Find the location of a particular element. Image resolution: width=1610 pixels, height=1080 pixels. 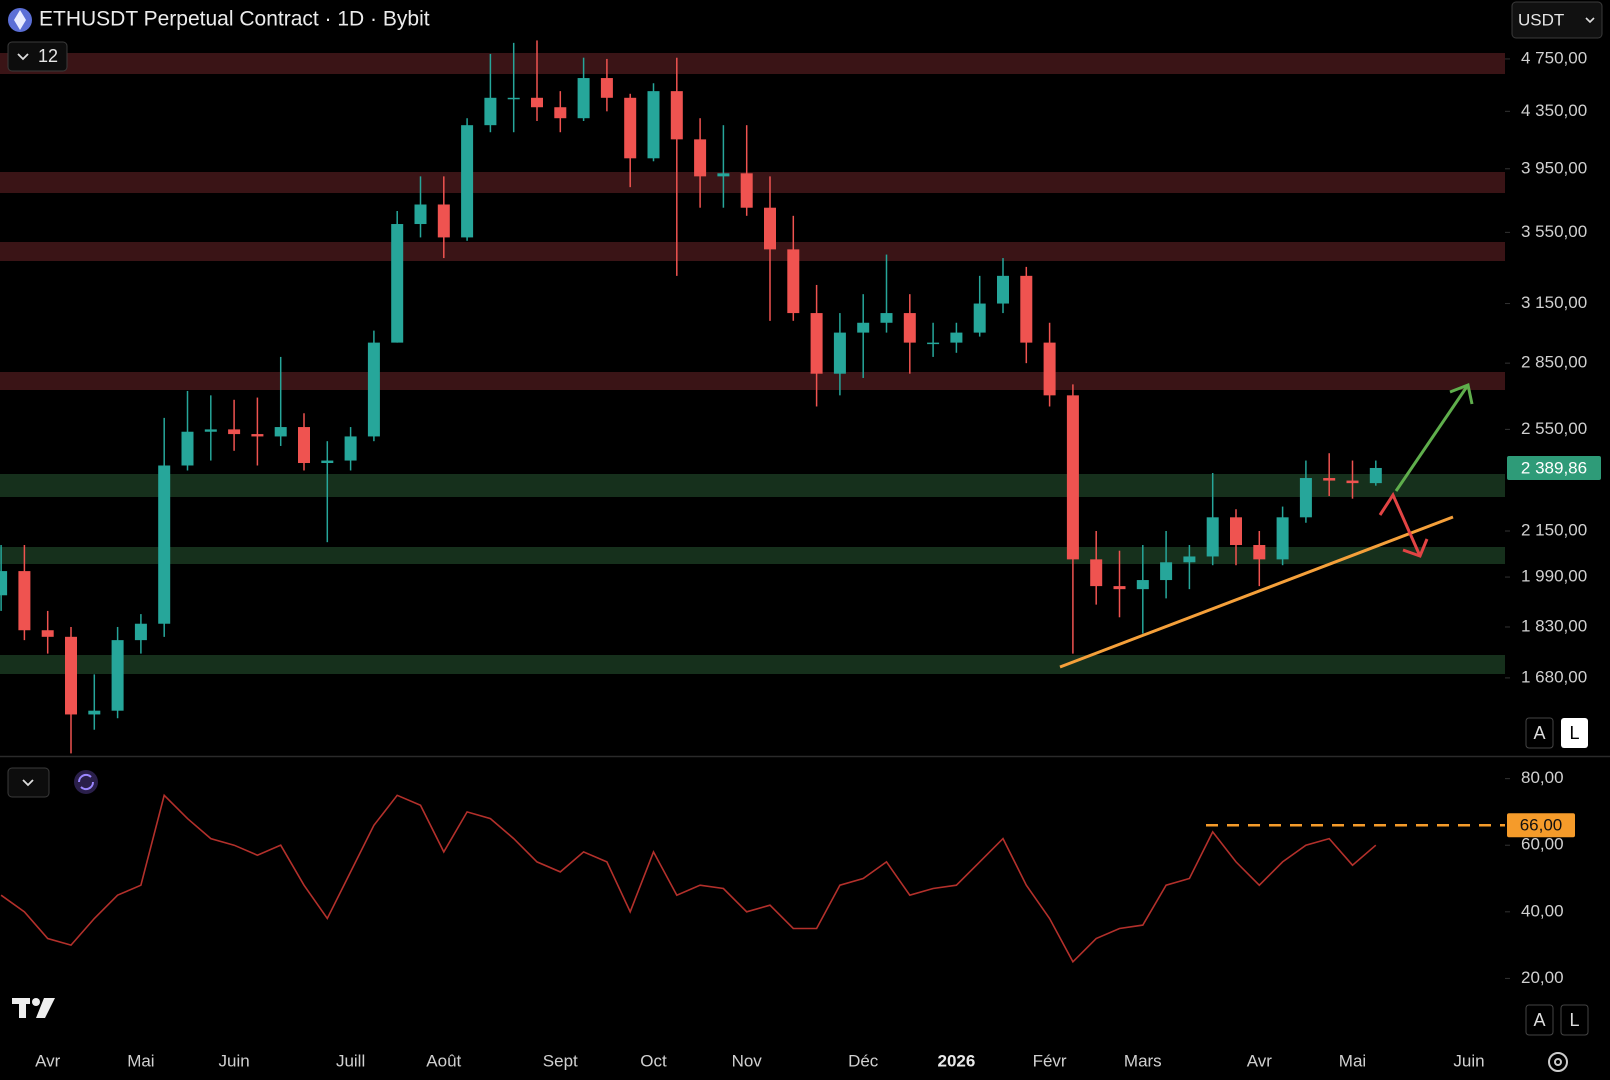

y-tick-label: 80,00 is located at coordinates (1542, 777).